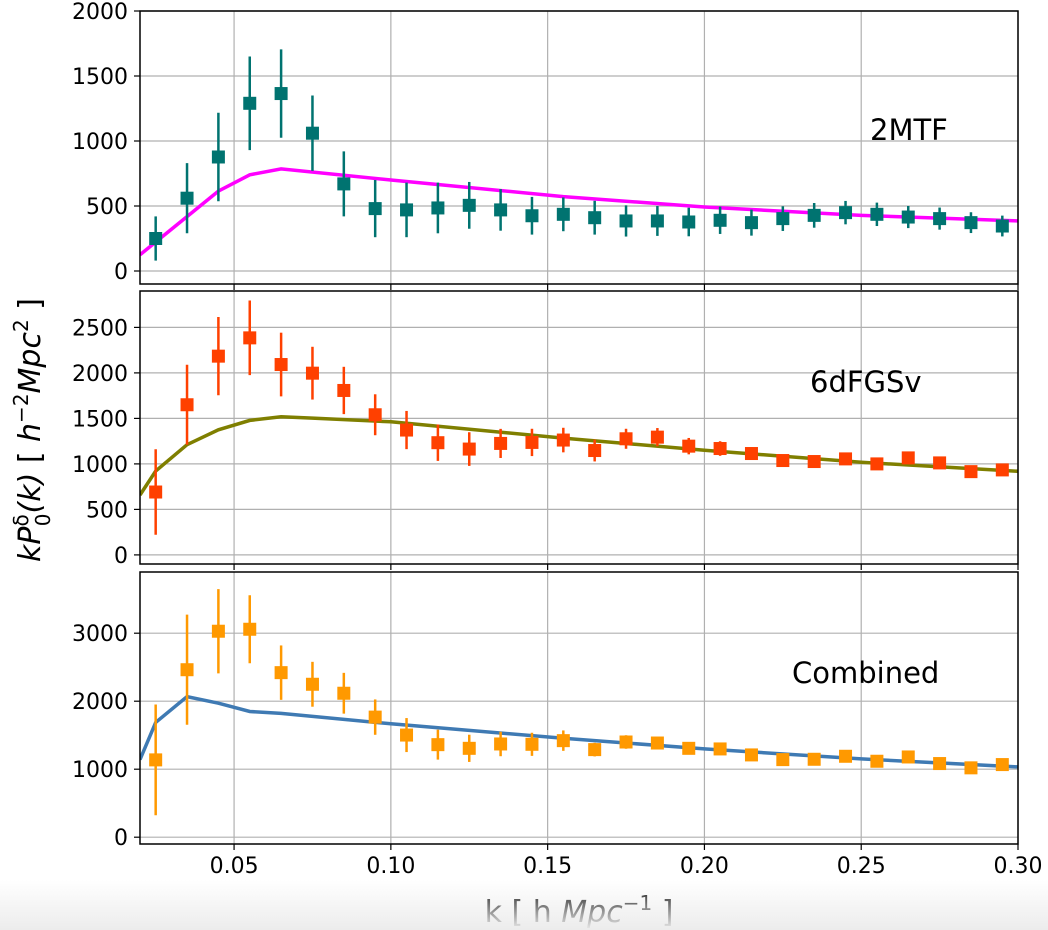  Describe the element at coordinates (21, 325) in the screenshot. I see `label-part: 2` at that location.